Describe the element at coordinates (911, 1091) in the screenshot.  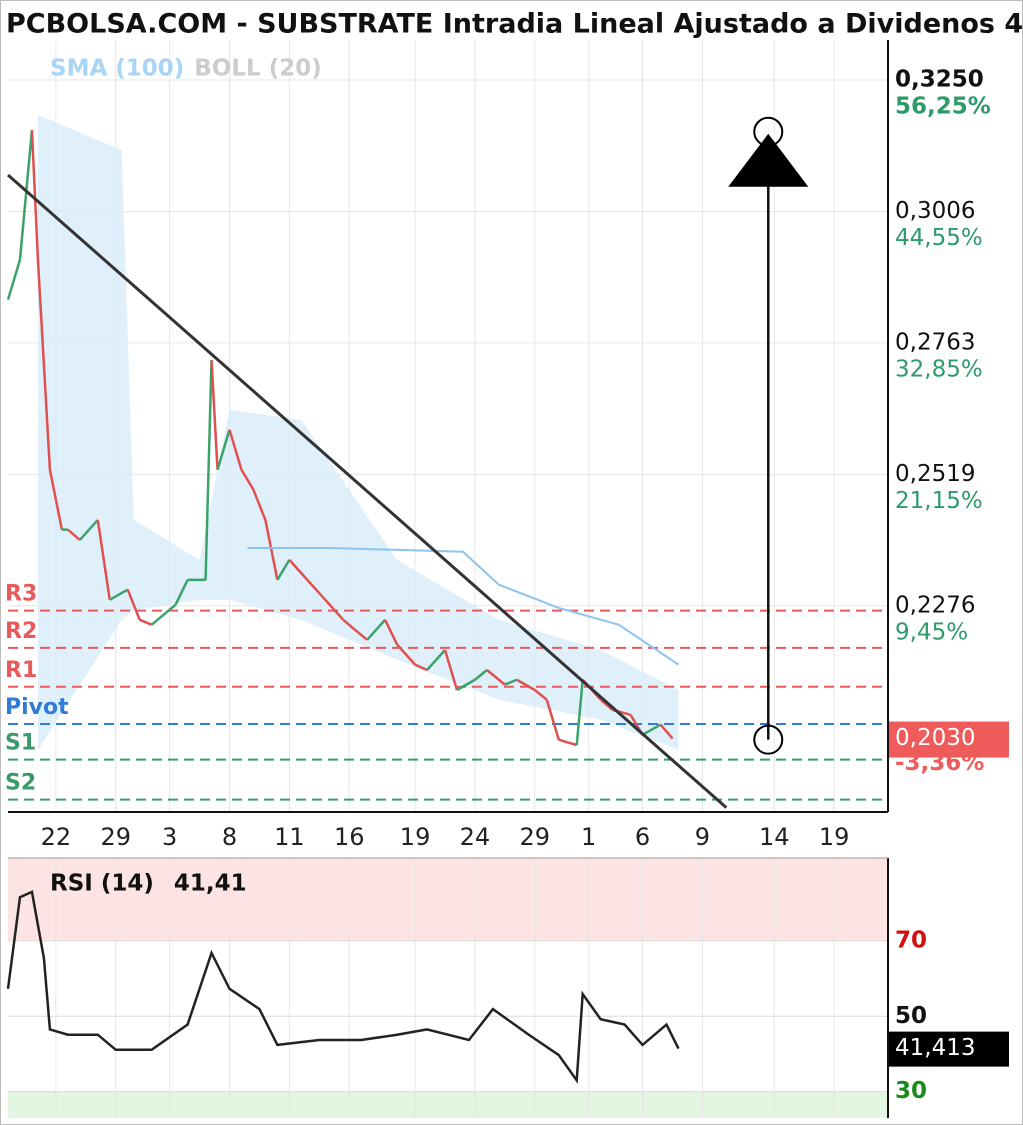
I see `y-tick-label: 30` at that location.